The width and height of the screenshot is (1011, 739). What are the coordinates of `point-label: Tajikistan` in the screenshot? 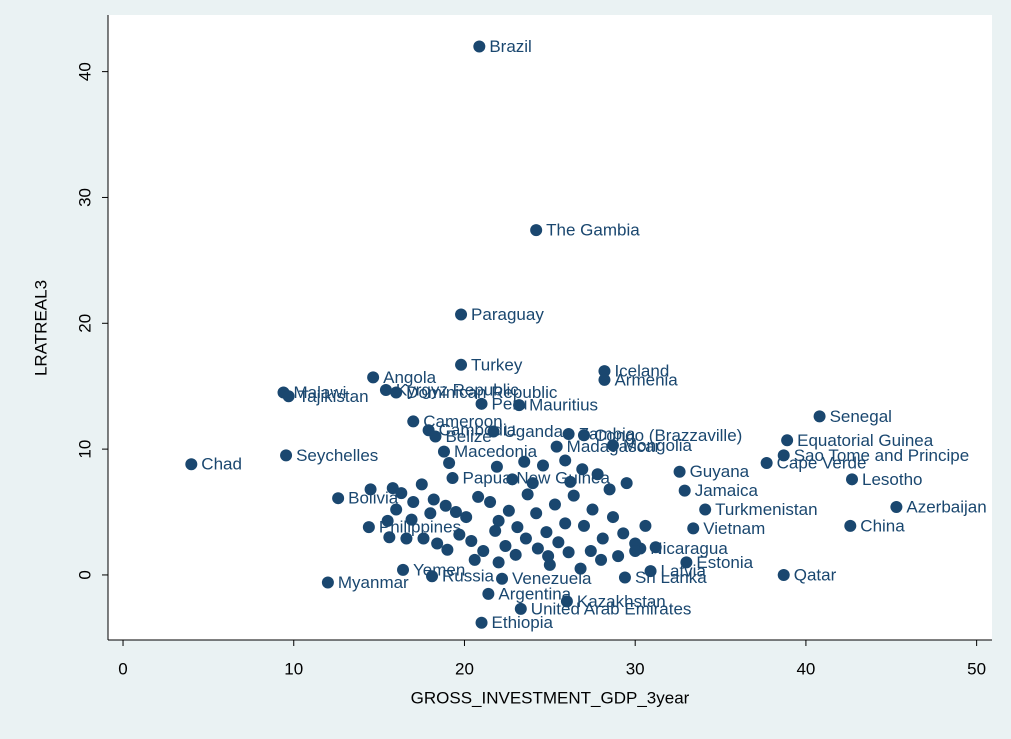 It's located at (334, 396).